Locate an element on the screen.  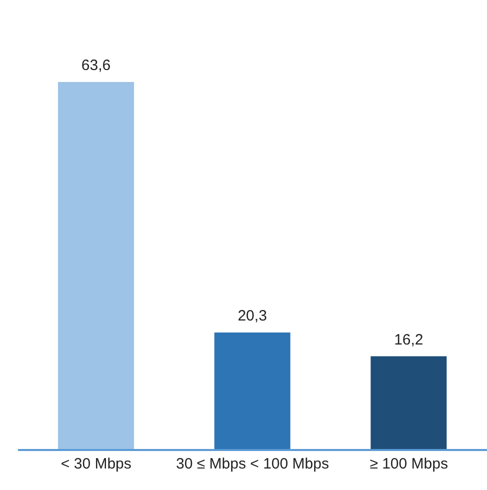
data-label: 63,6 is located at coordinates (96, 65).